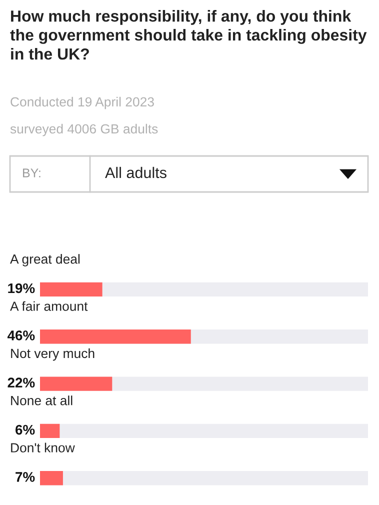 This screenshot has width=379, height=505. Describe the element at coordinates (135, 172) in the screenshot. I see `text: All adults` at that location.